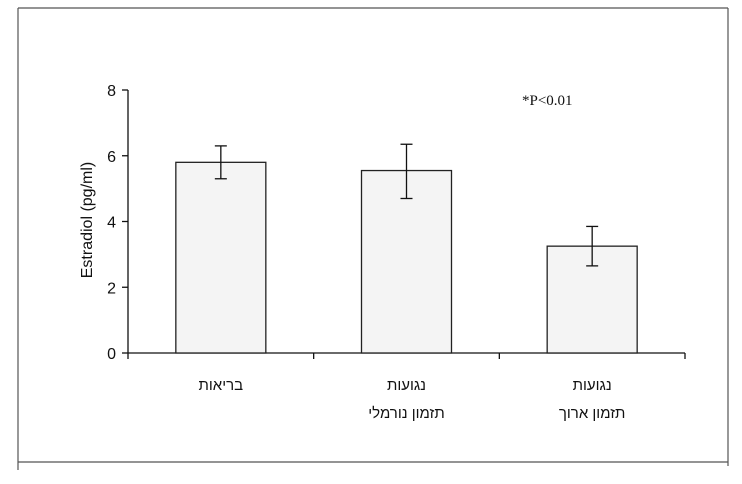  Describe the element at coordinates (87, 220) in the screenshot. I see `y-axis-label: Estradiol (pg/ml)` at that location.